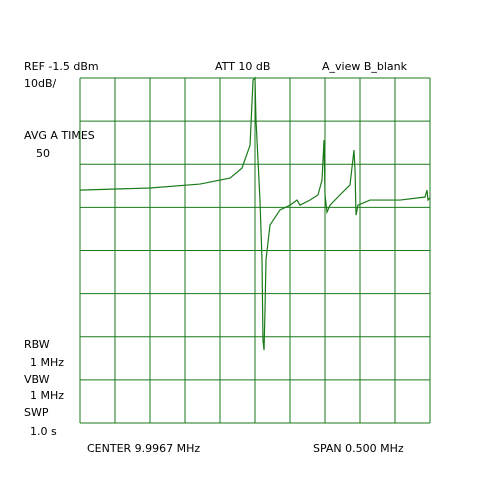 The width and height of the screenshot is (489, 481). Describe the element at coordinates (365, 66) in the screenshot. I see `trace-mode: A_view B_blank` at that location.